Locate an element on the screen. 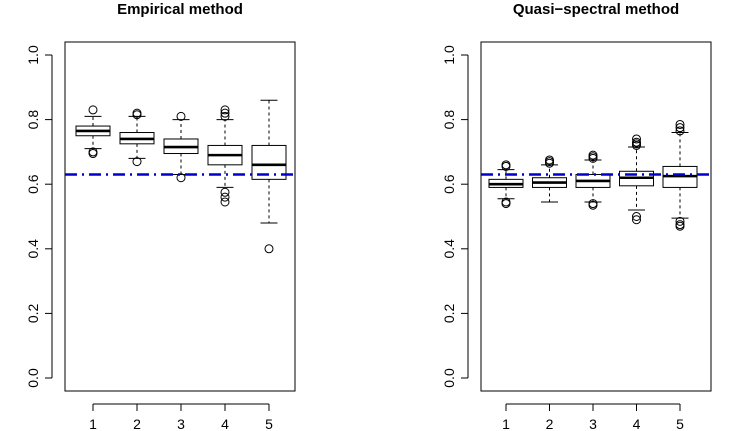  chart-title: Quasi−spectral method is located at coordinates (596, 9).